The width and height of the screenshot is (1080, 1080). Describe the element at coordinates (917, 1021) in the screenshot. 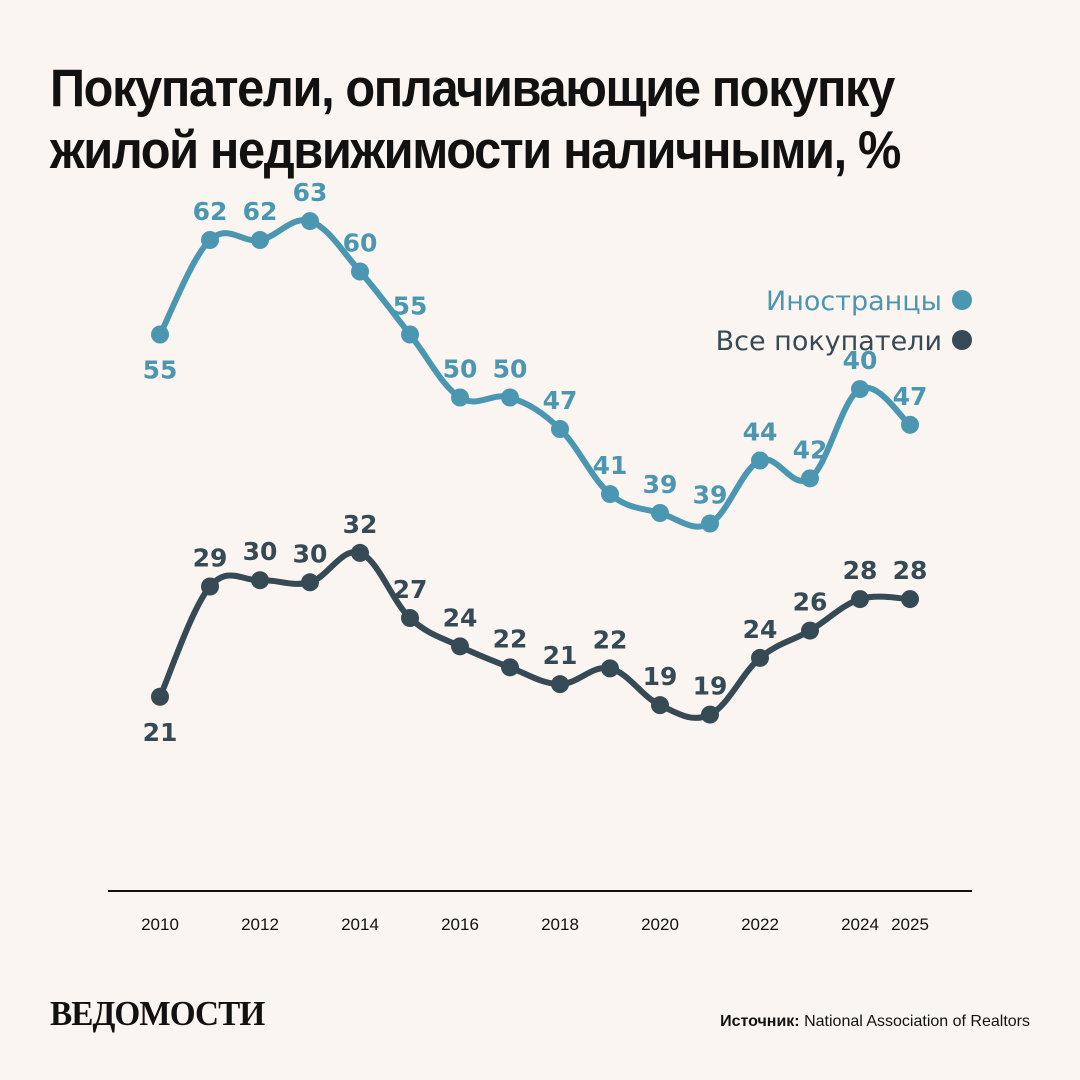

I see `source-value: National Association of Realtors` at that location.